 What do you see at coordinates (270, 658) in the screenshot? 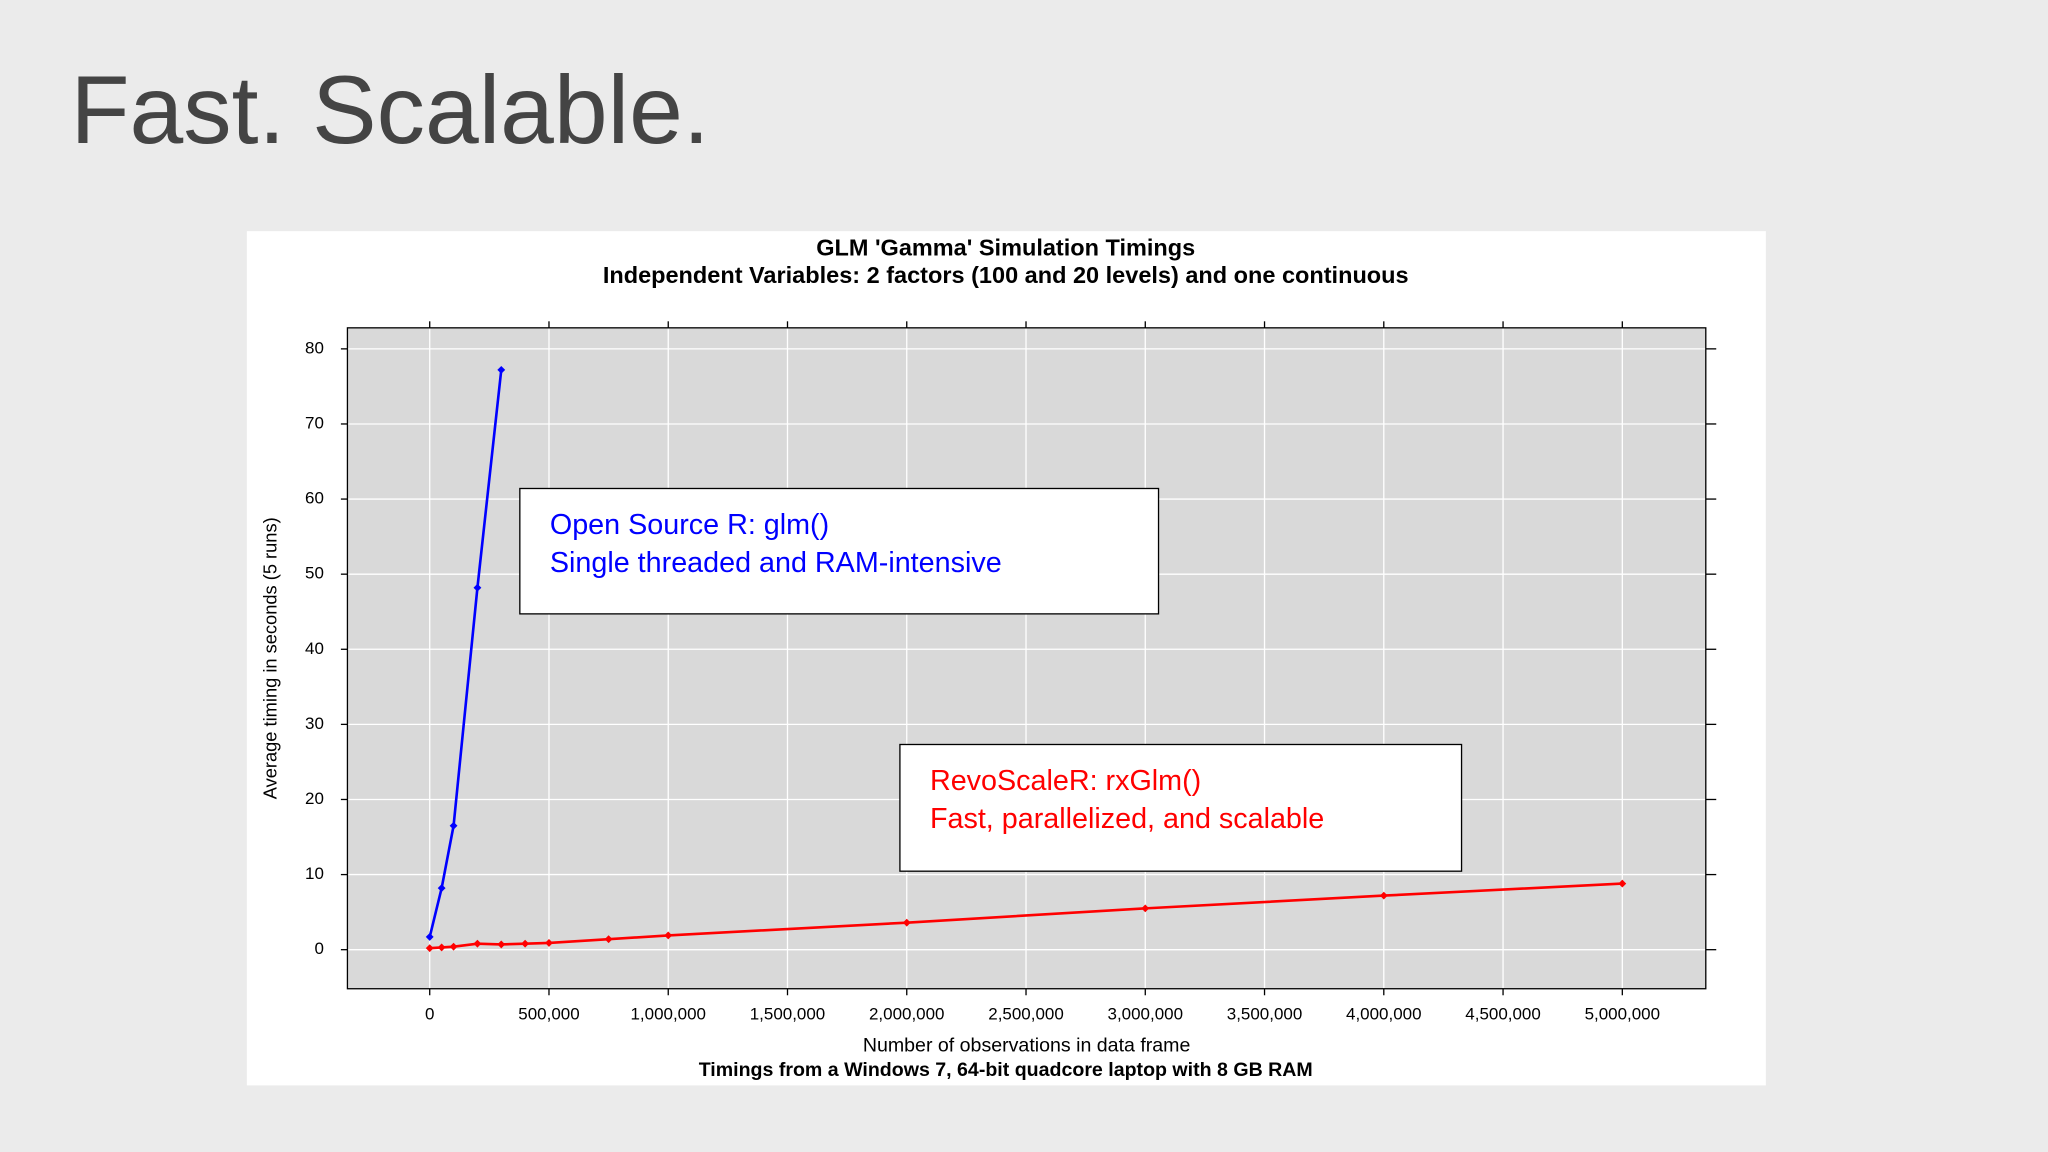
I see `y-axis-label: Average timing in seconds (5 runs)` at bounding box center [270, 658].